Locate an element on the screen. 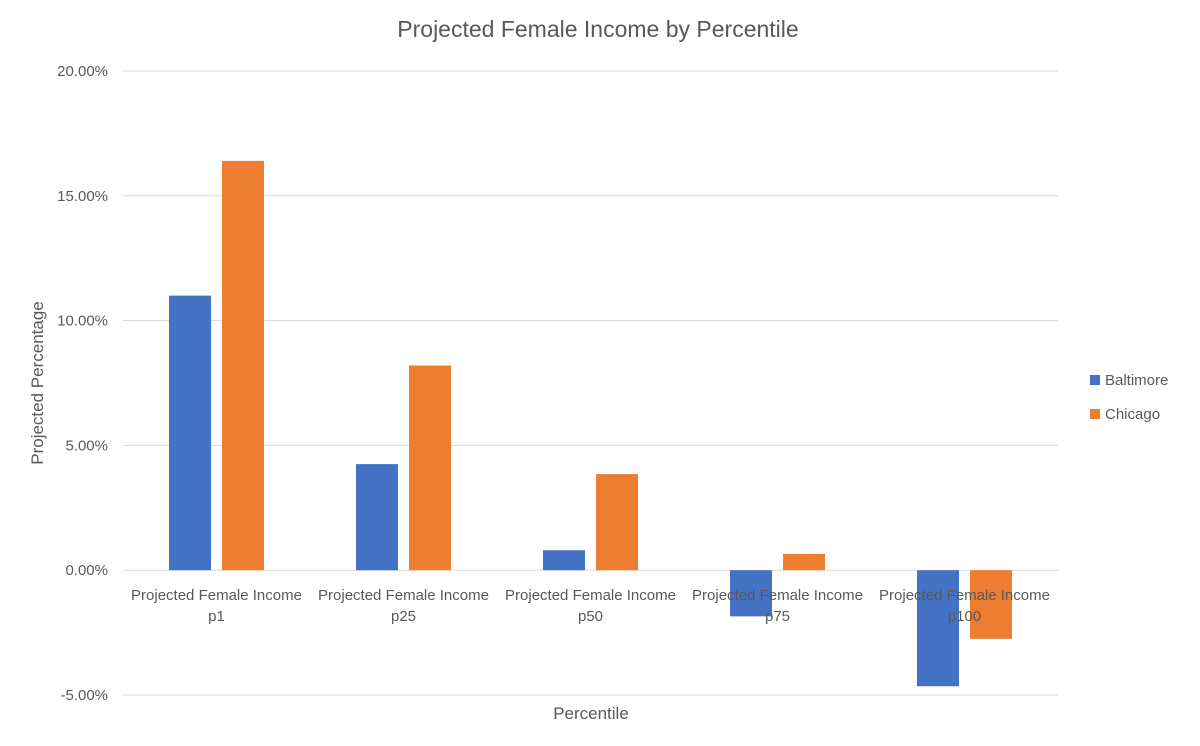 The height and width of the screenshot is (746, 1200). x-category-label: Projected Female Income p100 is located at coordinates (964, 606).